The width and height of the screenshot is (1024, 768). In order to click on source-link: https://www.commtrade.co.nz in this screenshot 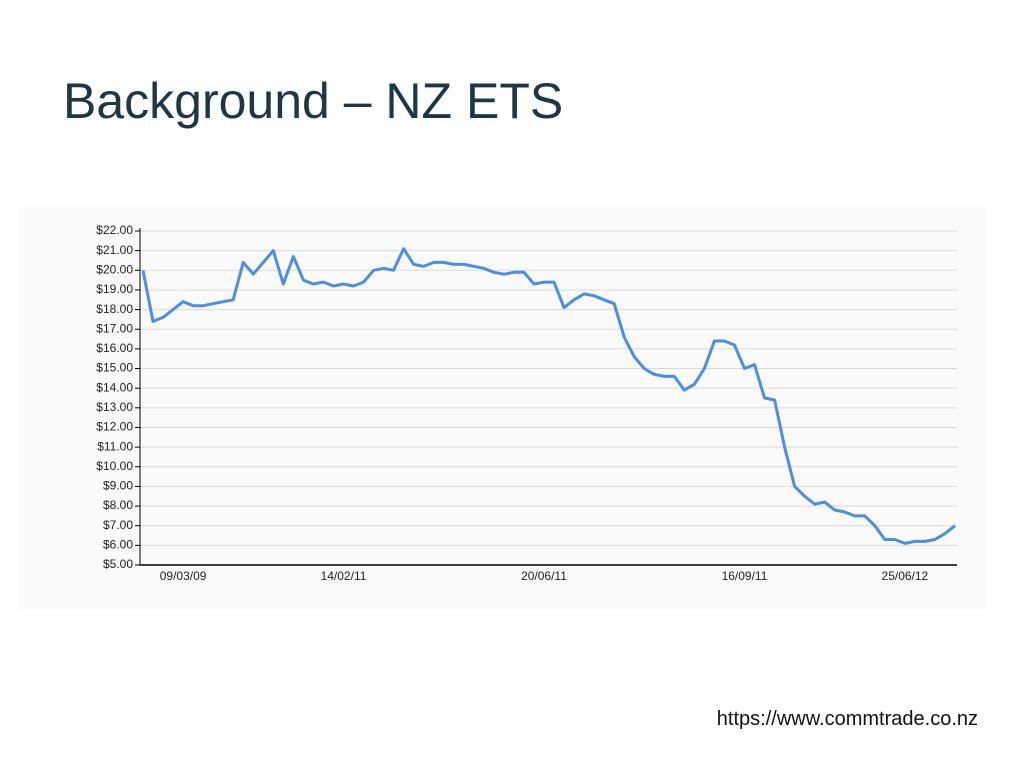, I will do `click(847, 719)`.